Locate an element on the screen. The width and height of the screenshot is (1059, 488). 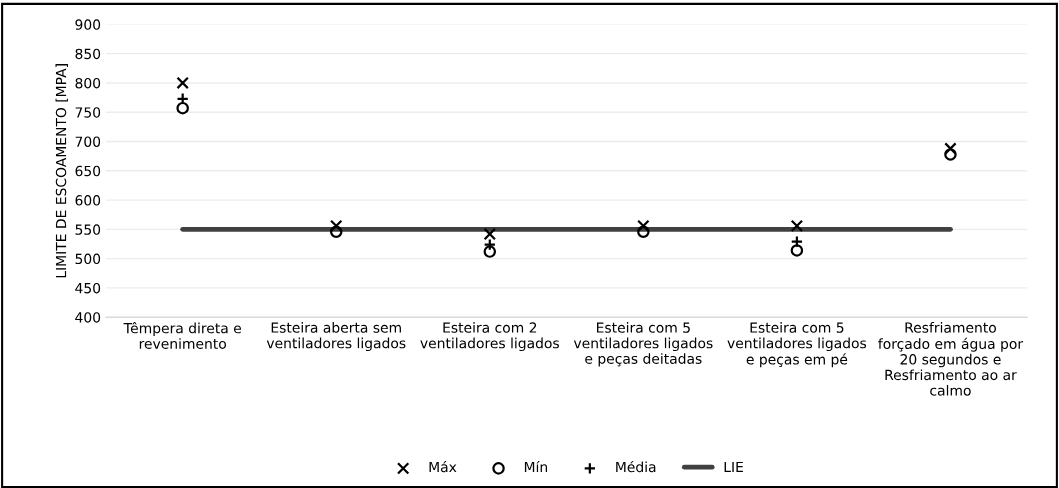
y-tick-label: 650 is located at coordinates (88, 171).